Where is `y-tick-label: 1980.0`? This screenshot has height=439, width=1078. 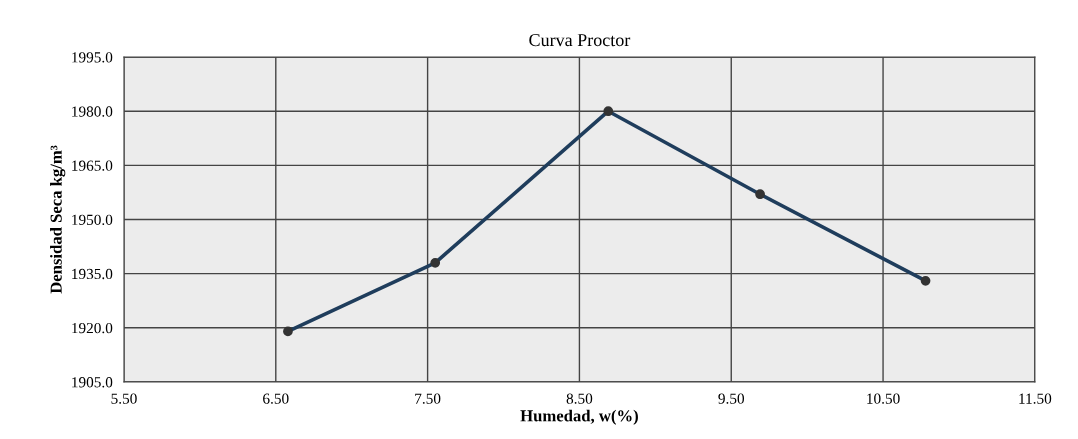
y-tick-label: 1980.0 is located at coordinates (92, 111).